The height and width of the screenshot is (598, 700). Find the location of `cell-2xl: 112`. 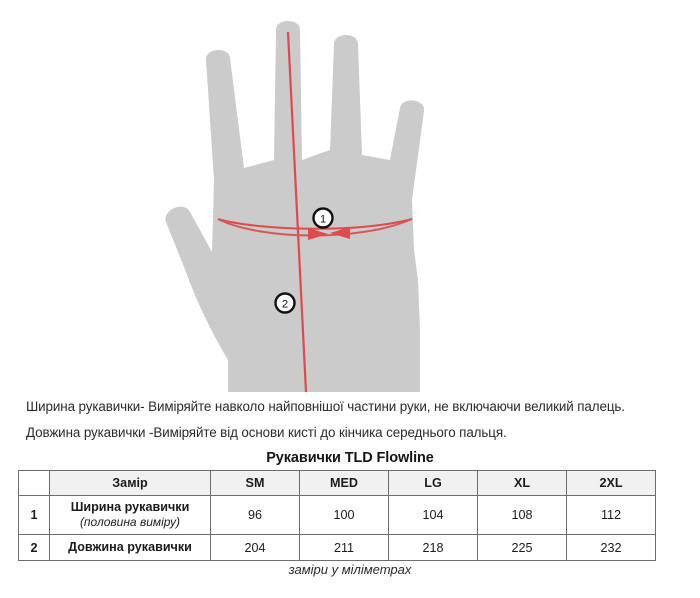

cell-2xl: 112 is located at coordinates (611, 515).